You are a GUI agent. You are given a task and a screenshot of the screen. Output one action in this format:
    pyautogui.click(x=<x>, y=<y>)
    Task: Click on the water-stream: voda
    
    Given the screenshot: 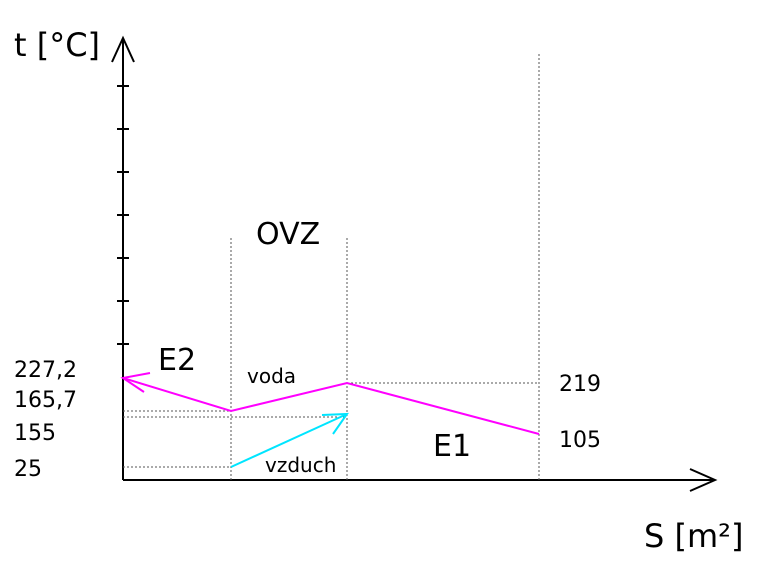 What is the action you would take?
    pyautogui.click(x=330, y=399)
    